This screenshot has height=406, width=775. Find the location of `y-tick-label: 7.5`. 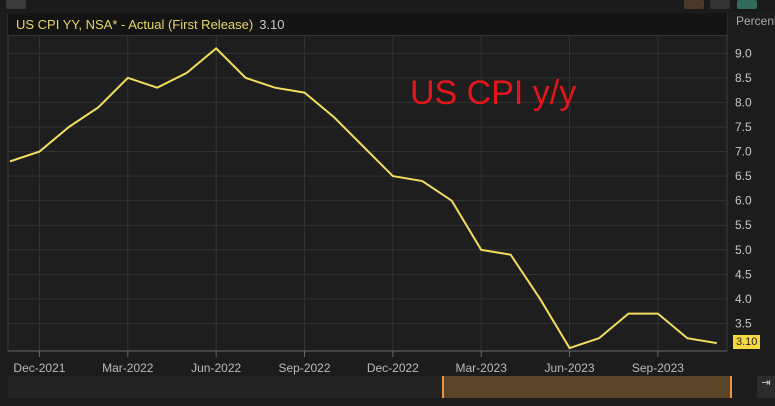

y-tick-label: 7.5 is located at coordinates (743, 127).